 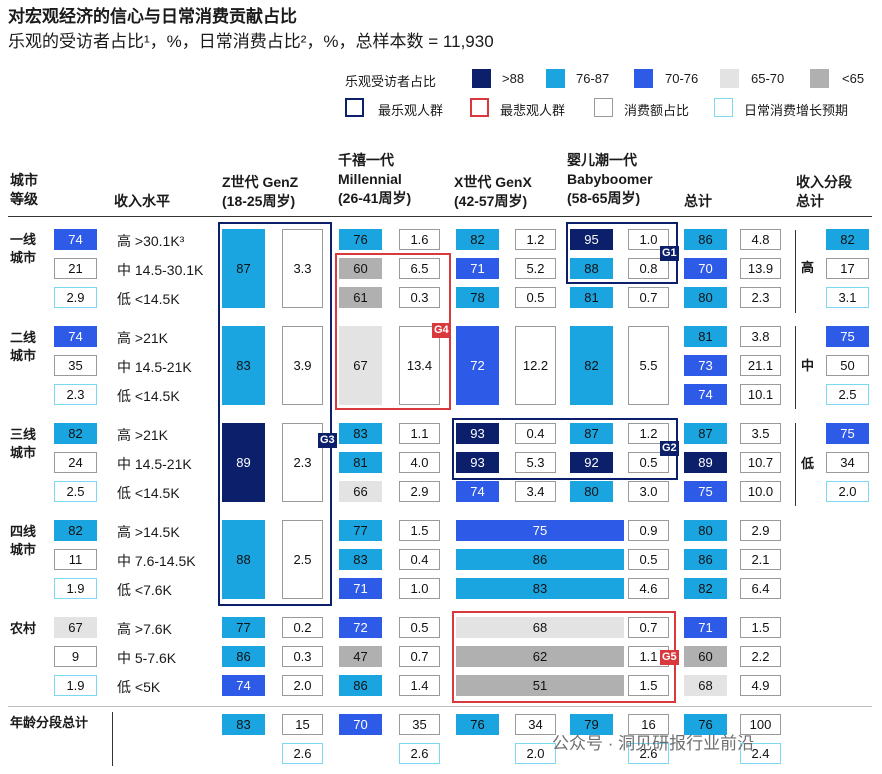 What do you see at coordinates (648, 433) in the screenshot?
I see `boomer-spend-cell: 1.2` at bounding box center [648, 433].